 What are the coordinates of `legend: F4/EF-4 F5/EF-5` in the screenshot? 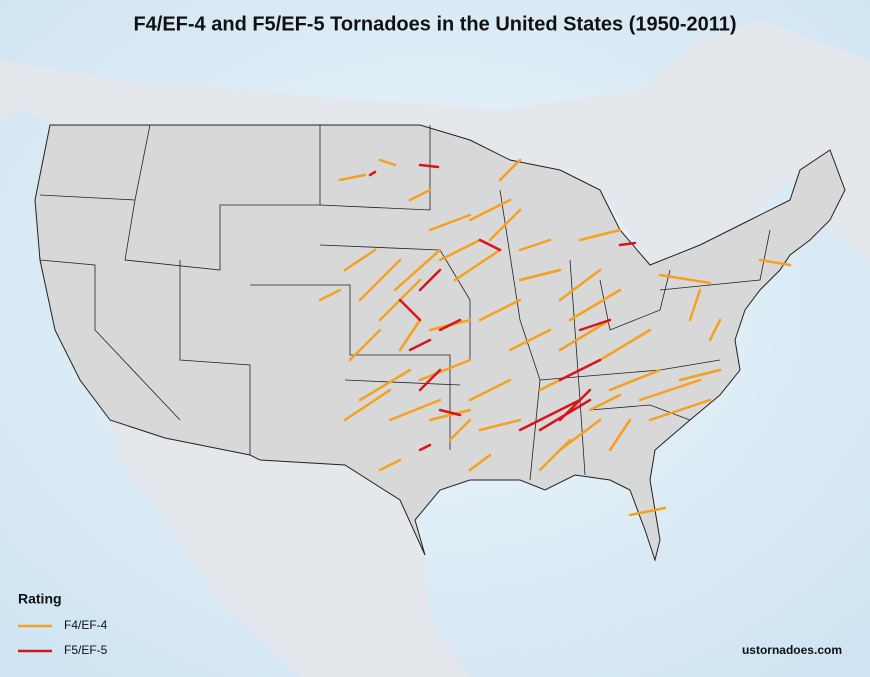 It's located at (63, 637).